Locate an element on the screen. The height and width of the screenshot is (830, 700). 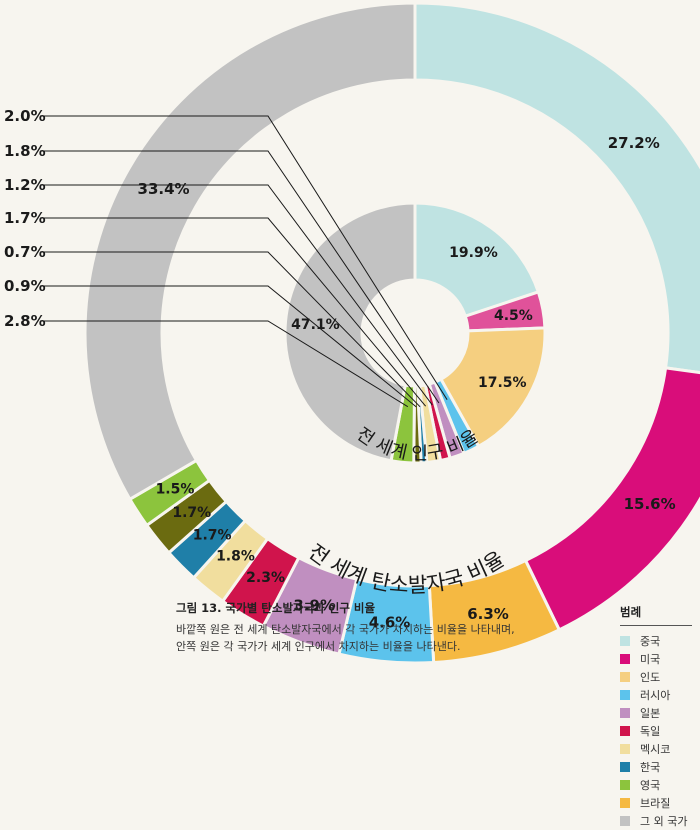
inner-slice-인도 is located at coordinates (492, 387).